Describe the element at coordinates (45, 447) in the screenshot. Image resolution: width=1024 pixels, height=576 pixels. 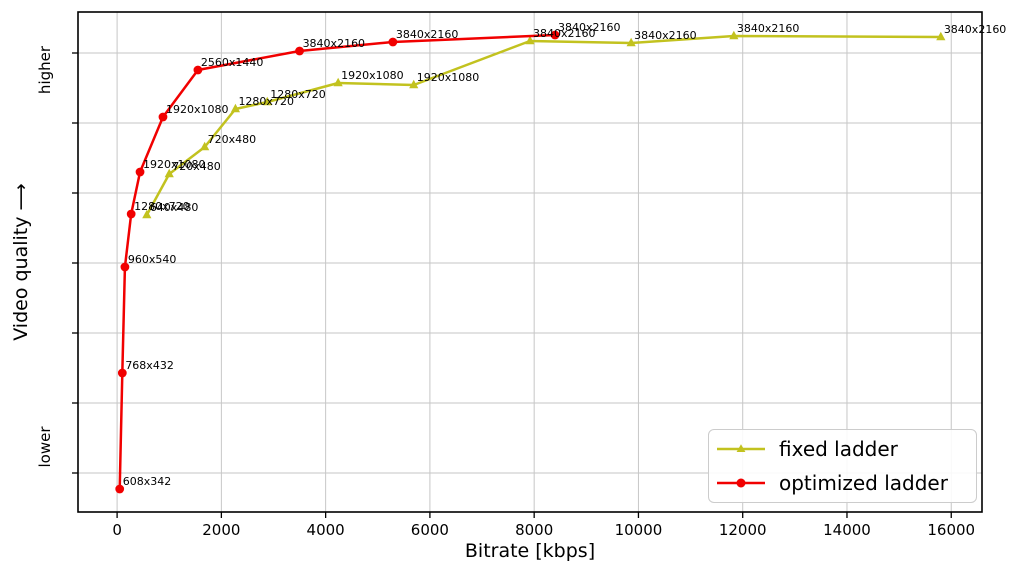
I see `y-tick-label: lower` at that location.